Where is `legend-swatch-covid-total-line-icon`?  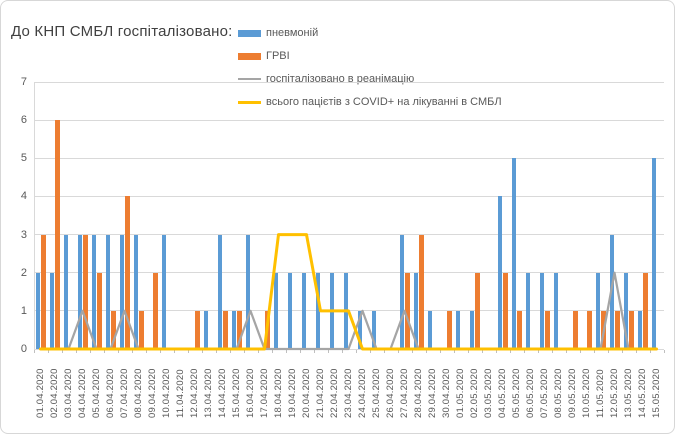
legend-swatch-covid-total-line-icon is located at coordinates (249, 102).